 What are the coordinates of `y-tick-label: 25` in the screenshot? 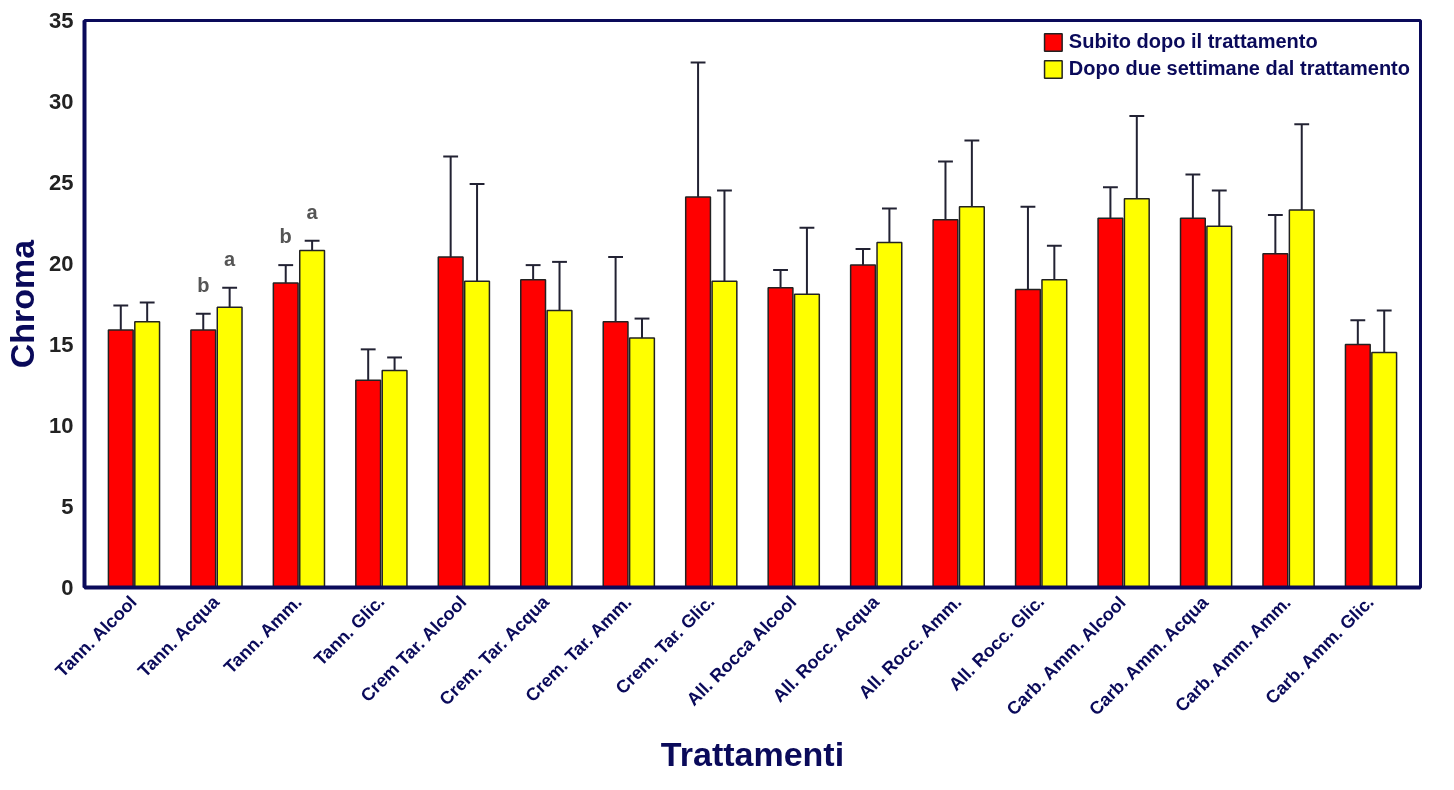 It's located at (61, 182).